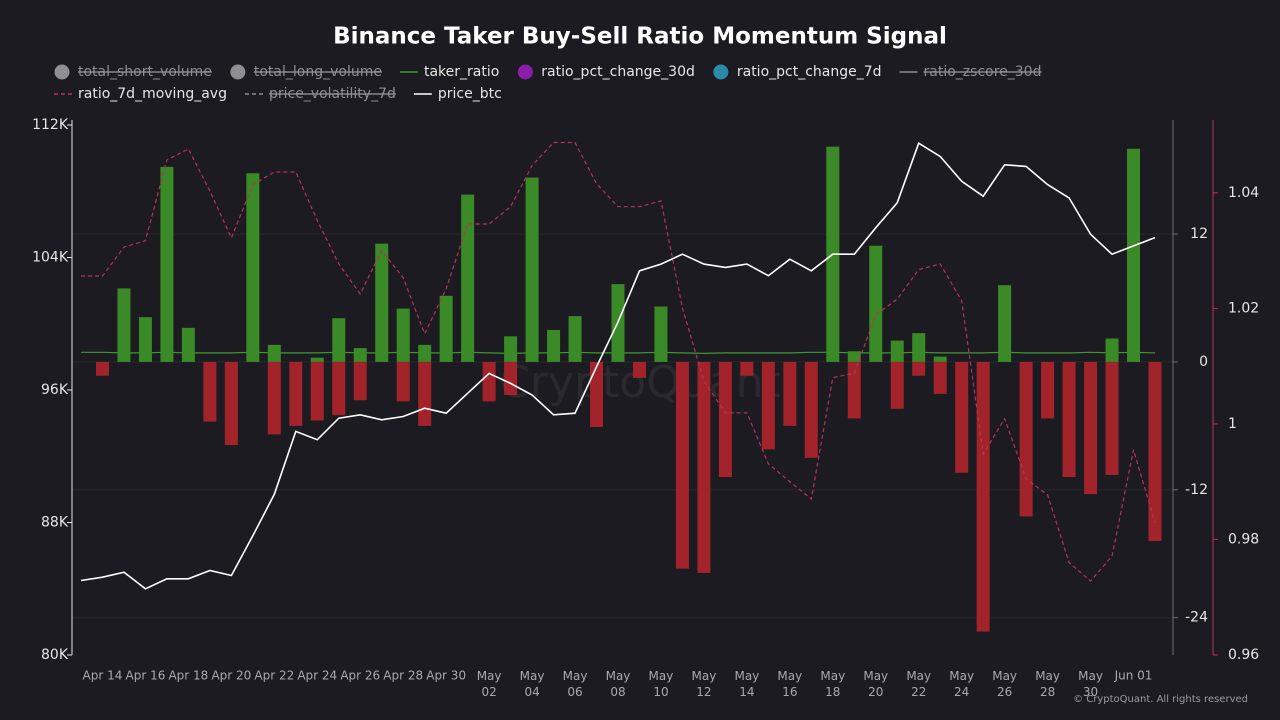 This screenshot has width=1280, height=720. I want to click on legend-item: taker_ratio, so click(449, 72).